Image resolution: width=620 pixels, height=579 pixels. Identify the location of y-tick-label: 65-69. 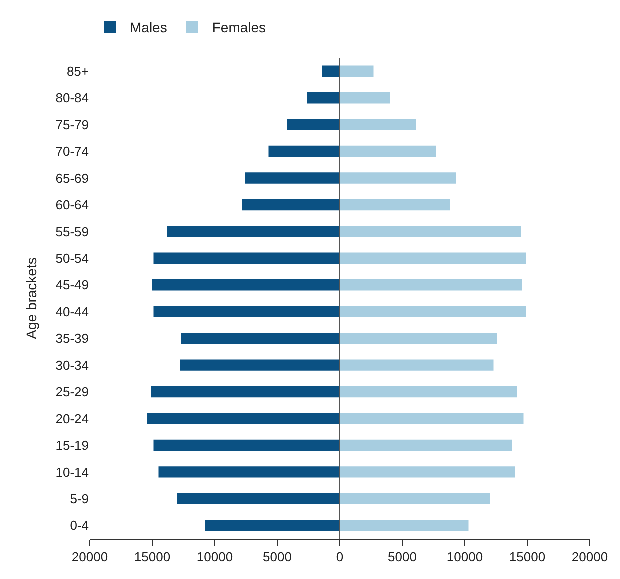
(72, 178).